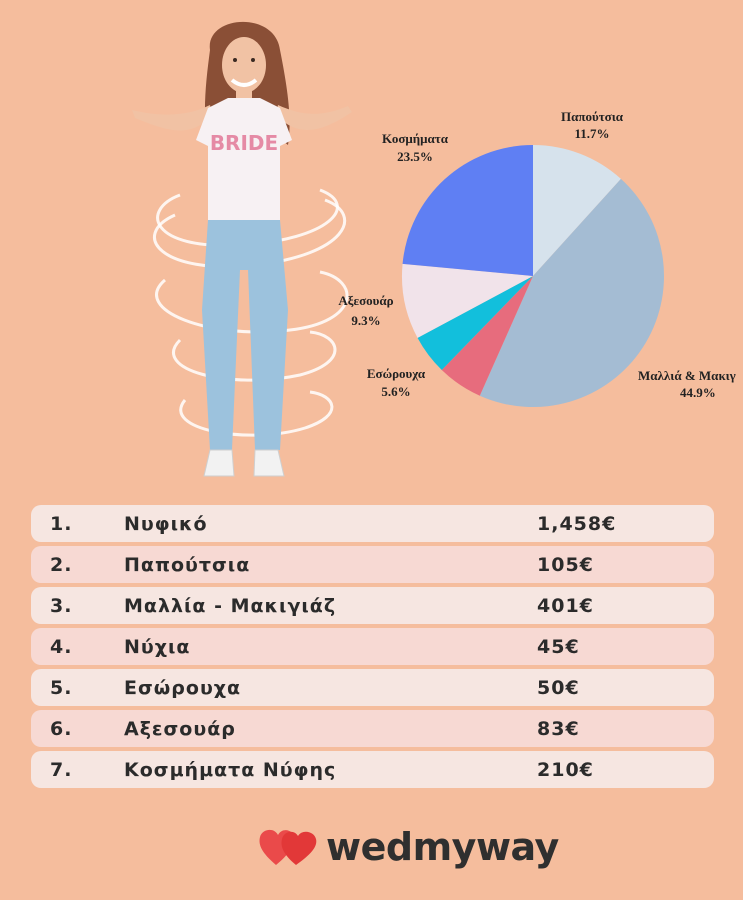 The image size is (743, 900). Describe the element at coordinates (187, 564) in the screenshot. I see `row-item: Παπούτσια` at that location.